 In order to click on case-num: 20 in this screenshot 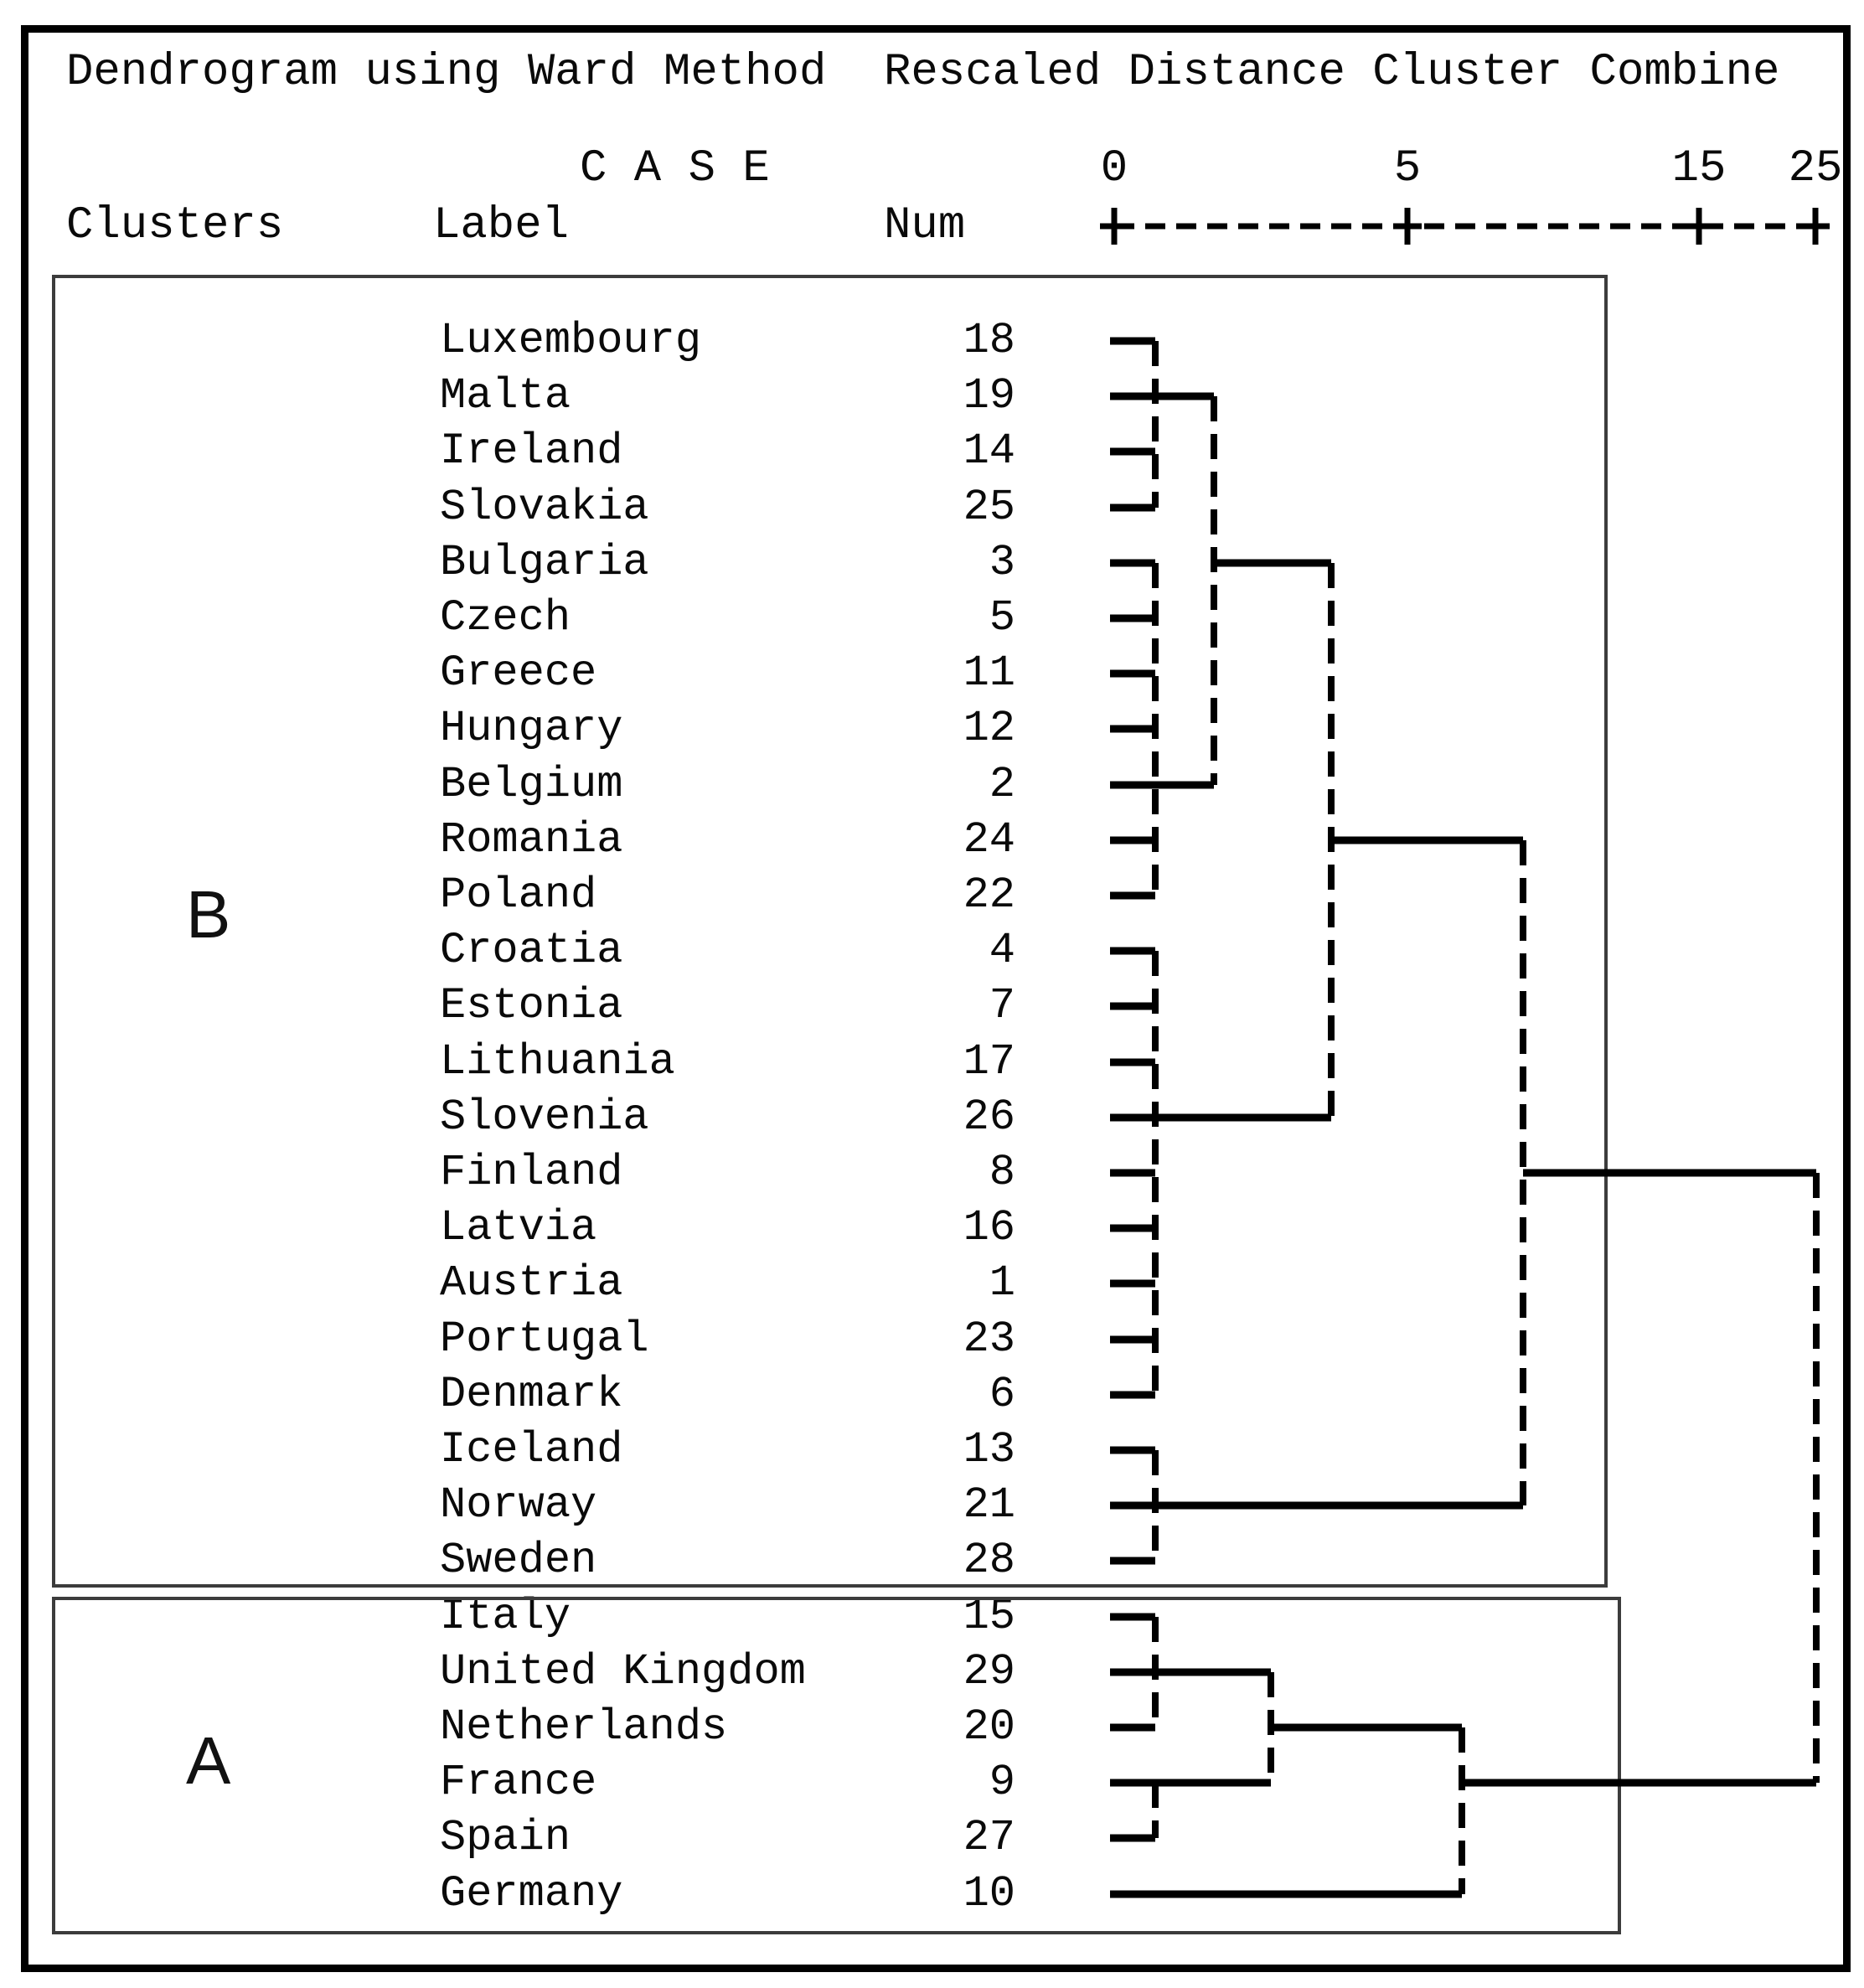, I will do `click(989, 1727)`.